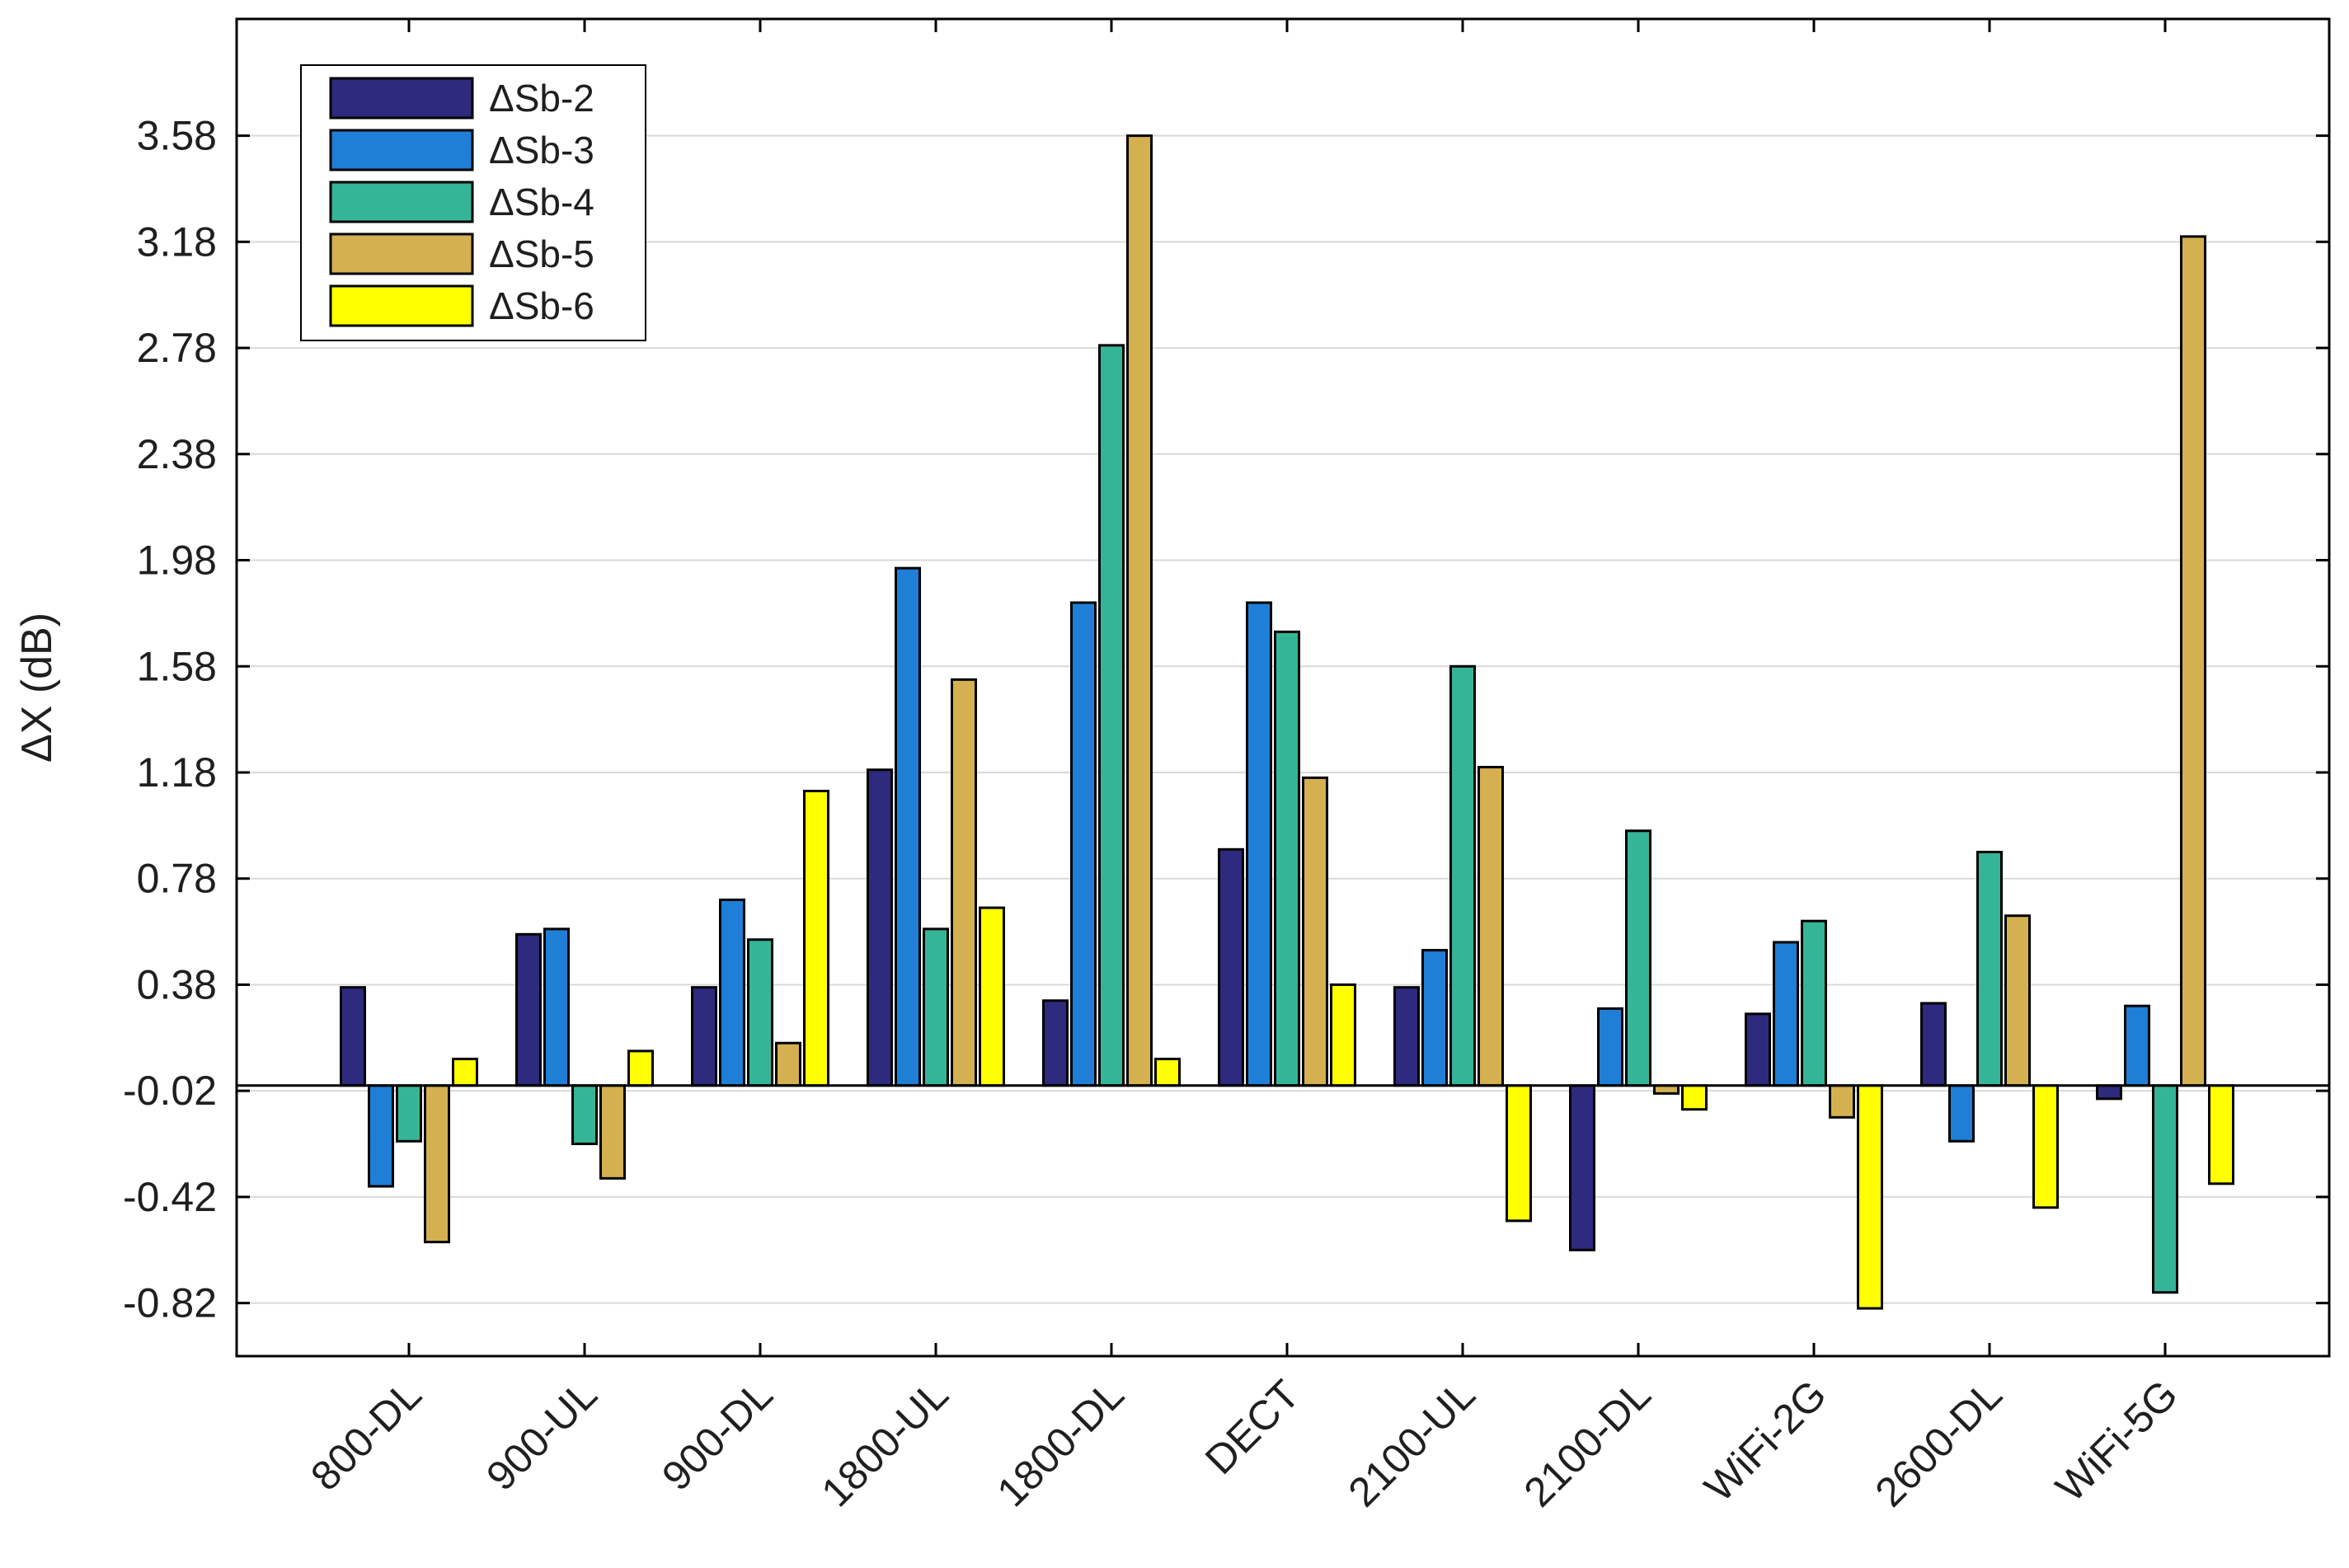 This screenshot has height=1568, width=2349. I want to click on y-tick-label: -0.42, so click(170, 1197).